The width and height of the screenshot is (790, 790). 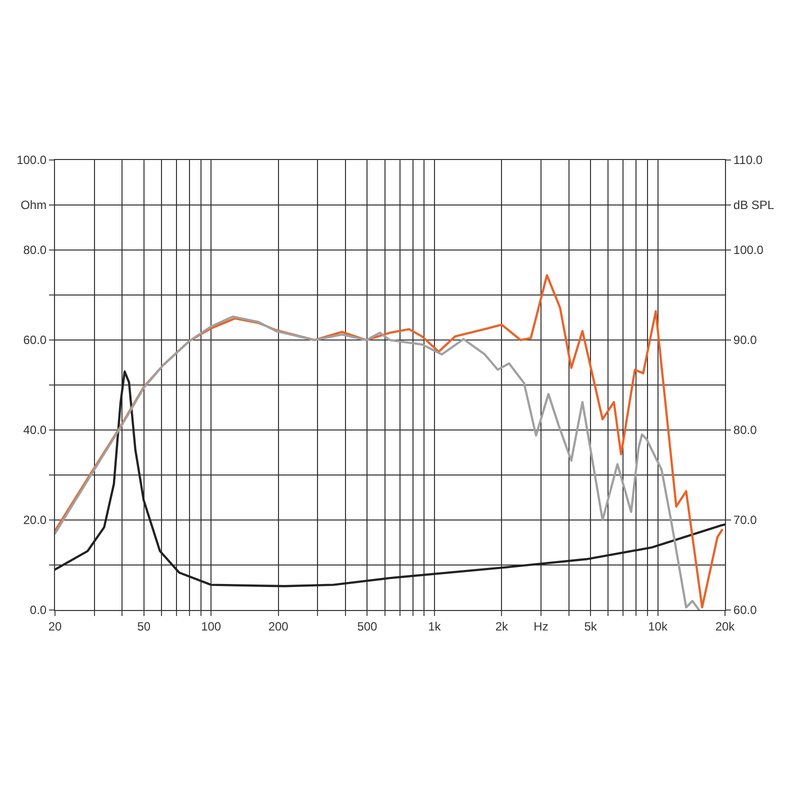 What do you see at coordinates (38, 610) in the screenshot?
I see `y-tick-label: 0.0` at bounding box center [38, 610].